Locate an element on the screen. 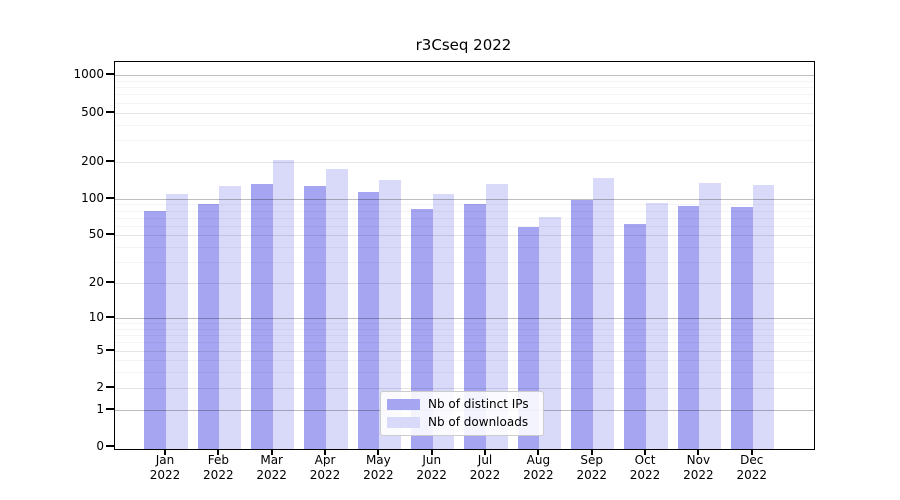  bar-sep-downloads is located at coordinates (603, 313).